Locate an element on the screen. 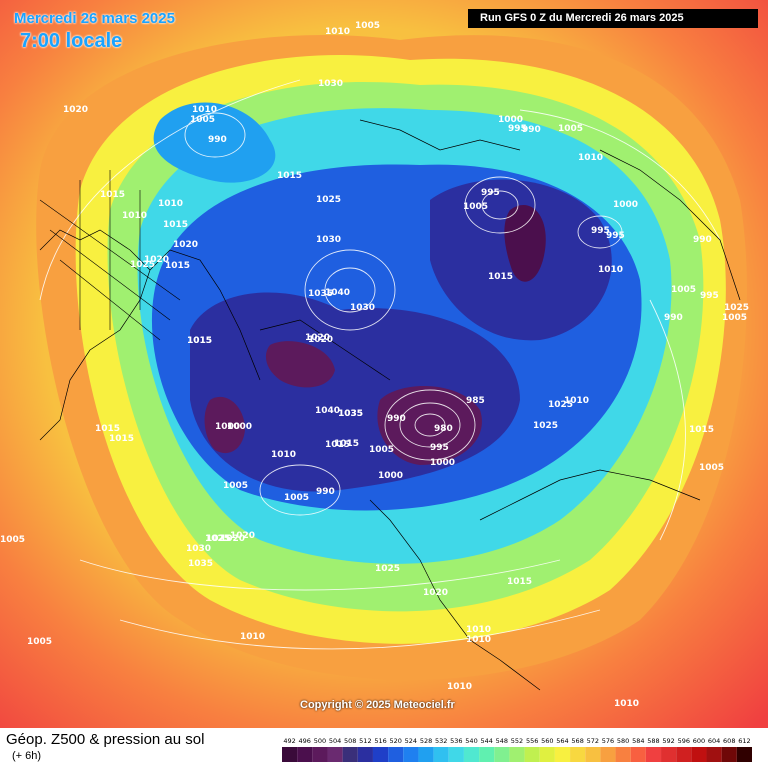 This screenshot has height=768, width=768. legend-value: 500 is located at coordinates (320, 741).